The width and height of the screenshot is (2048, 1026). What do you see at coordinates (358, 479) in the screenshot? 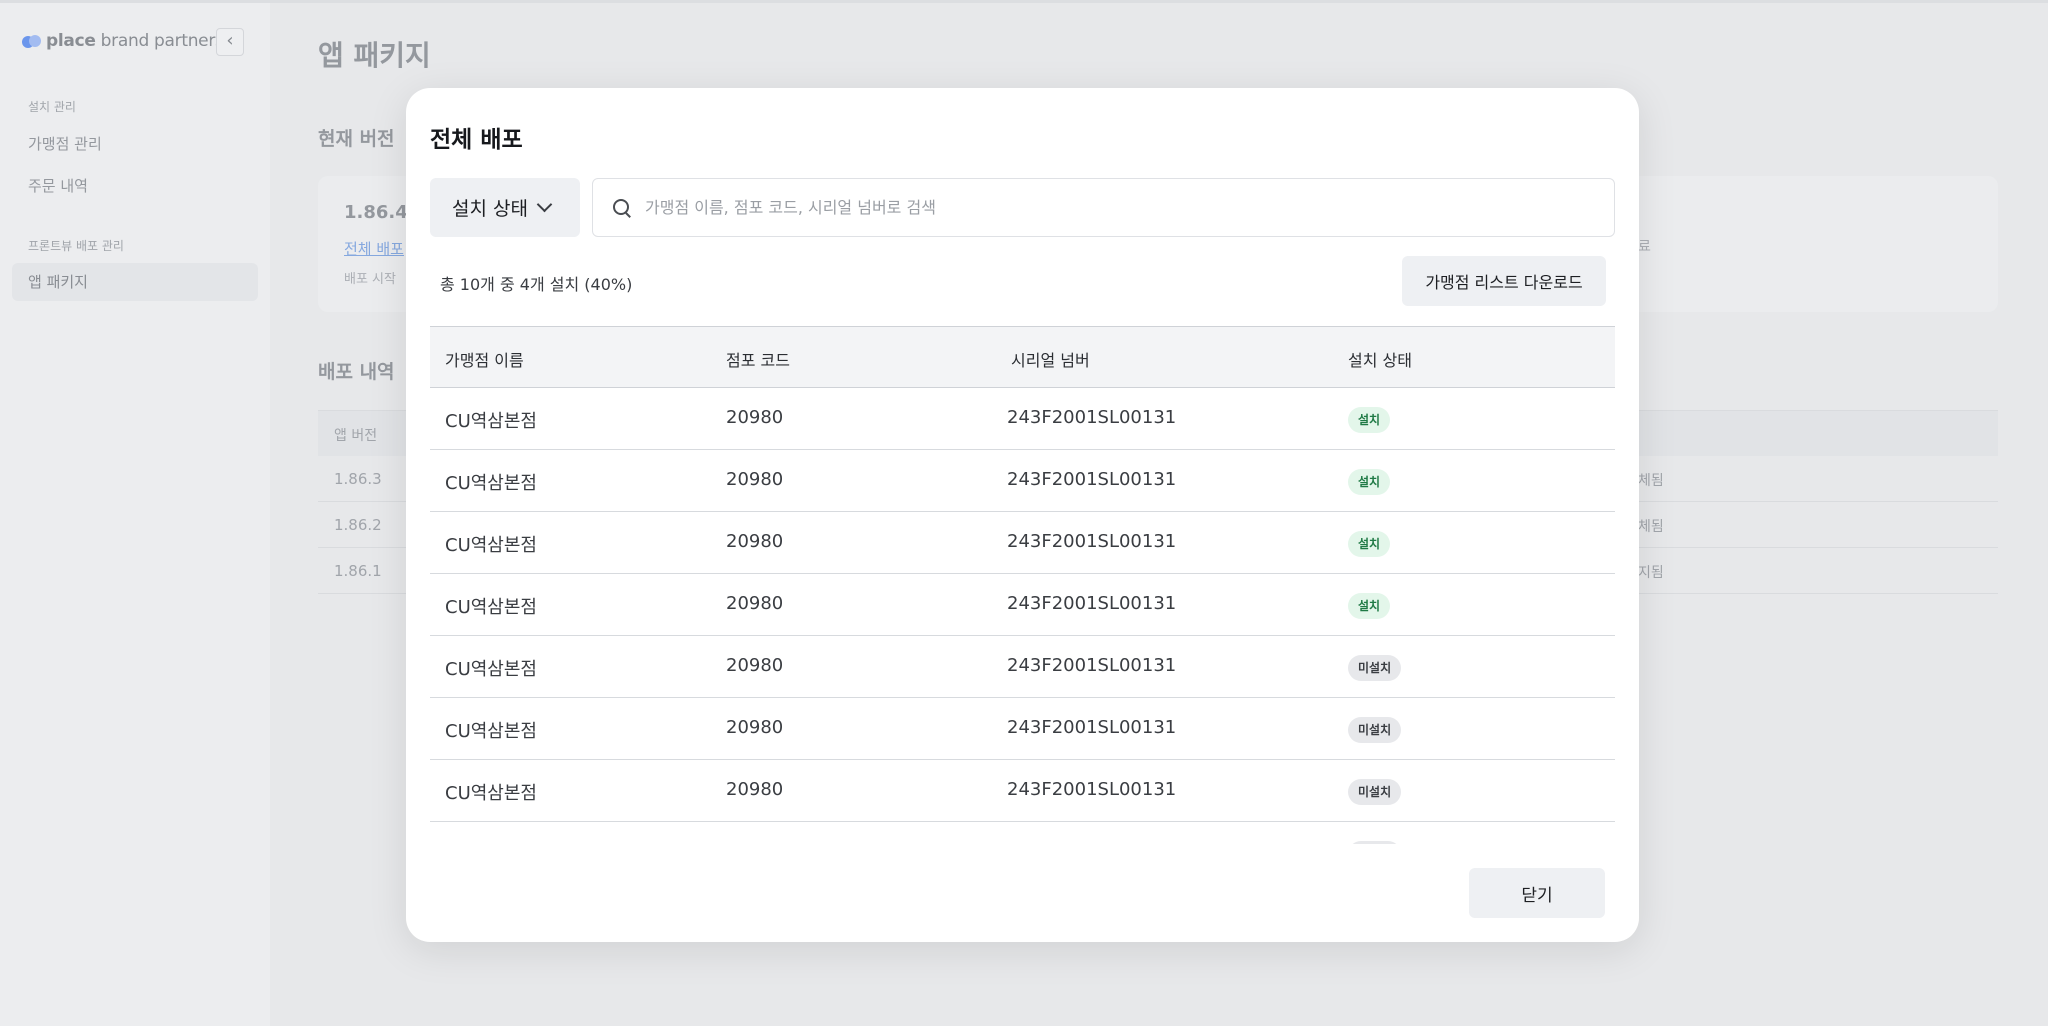
I see `history-version: 1.86.3` at bounding box center [358, 479].